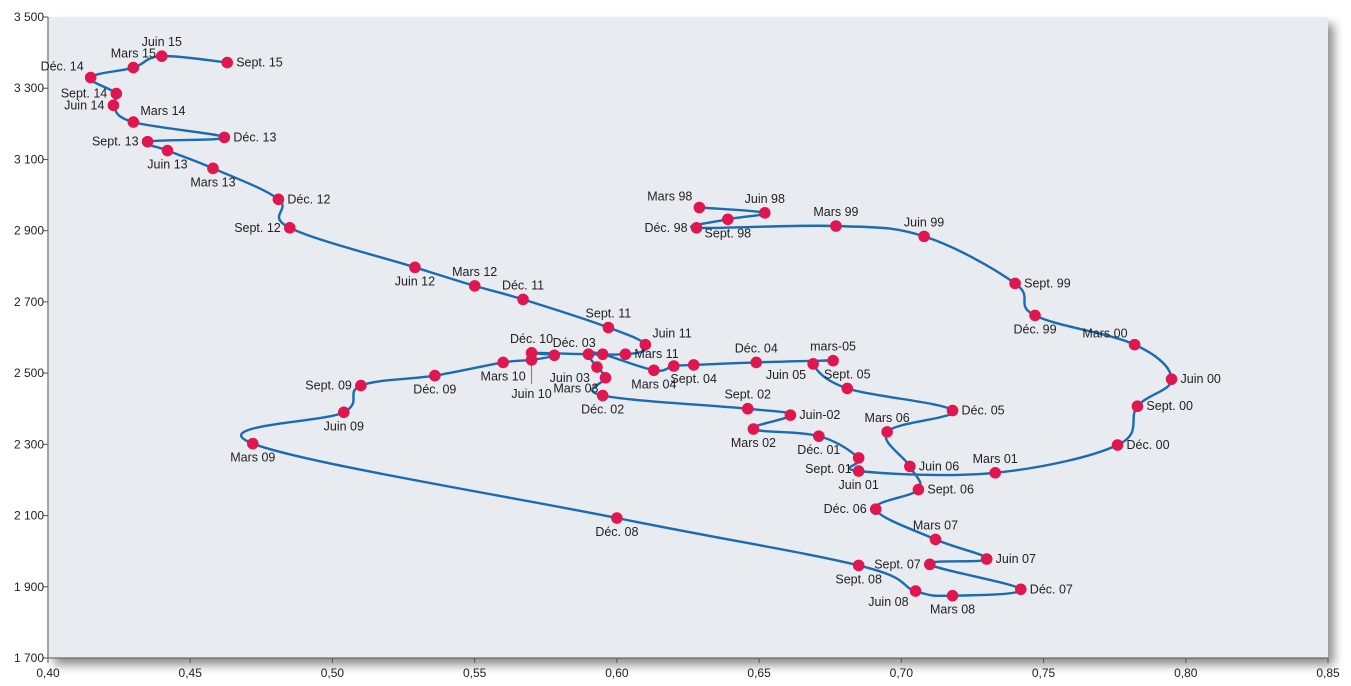 The width and height of the screenshot is (1351, 686). Describe the element at coordinates (162, 111) in the screenshot. I see `label-mars-14: Mars 14` at that location.